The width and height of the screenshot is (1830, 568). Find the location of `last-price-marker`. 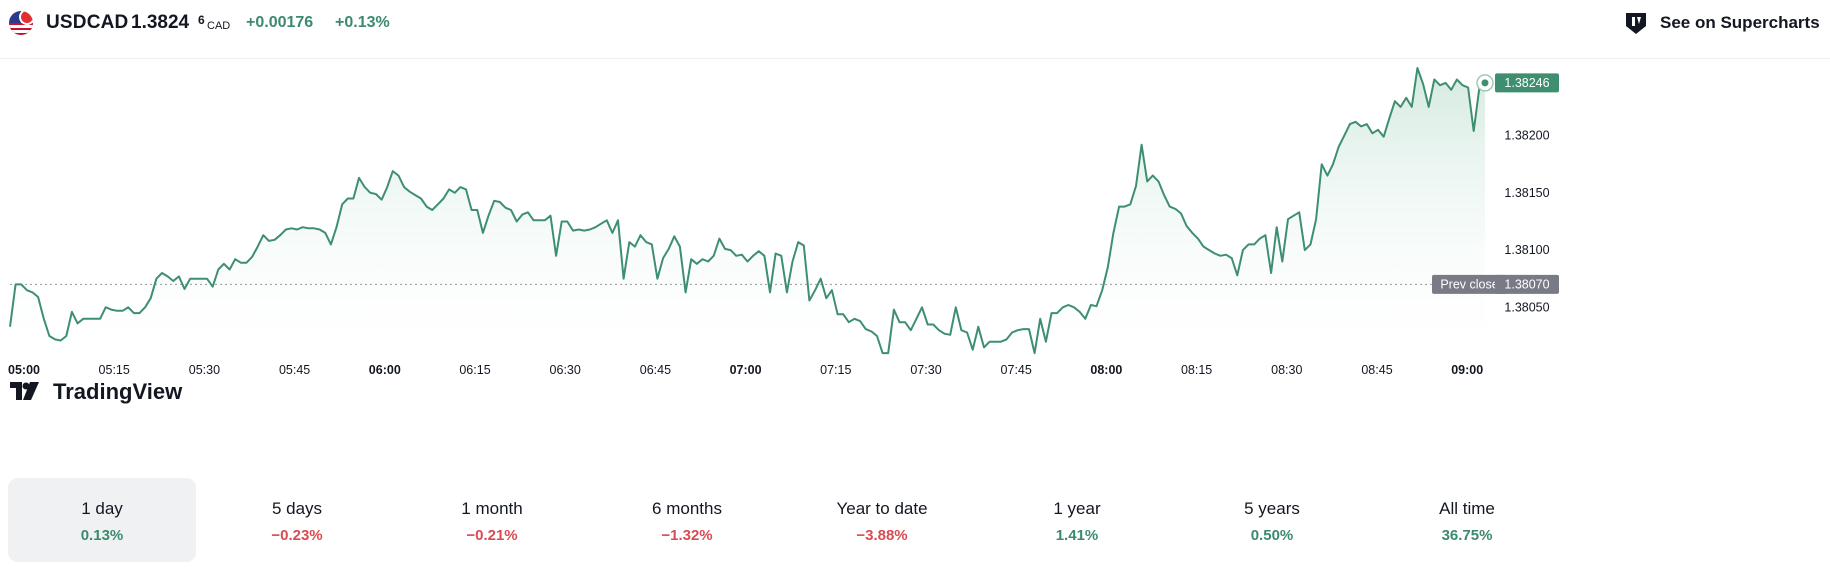

last-price-marker is located at coordinates (1485, 83).